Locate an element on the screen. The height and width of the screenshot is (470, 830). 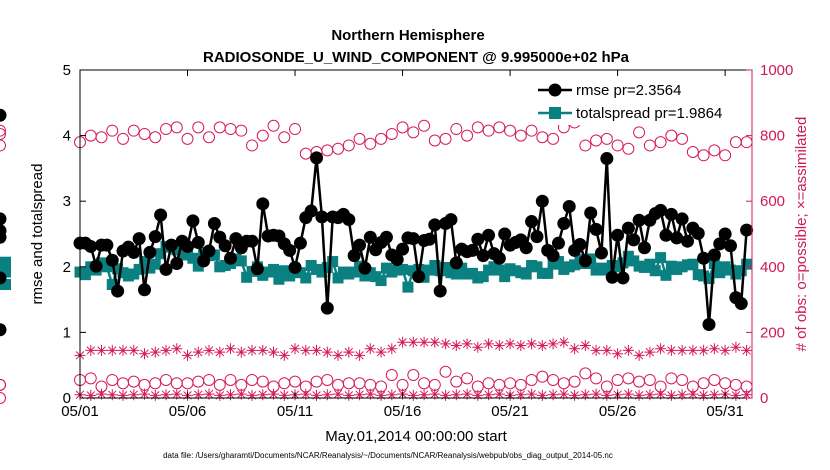
y-right-tick-label: 0 is located at coordinates (764, 398).